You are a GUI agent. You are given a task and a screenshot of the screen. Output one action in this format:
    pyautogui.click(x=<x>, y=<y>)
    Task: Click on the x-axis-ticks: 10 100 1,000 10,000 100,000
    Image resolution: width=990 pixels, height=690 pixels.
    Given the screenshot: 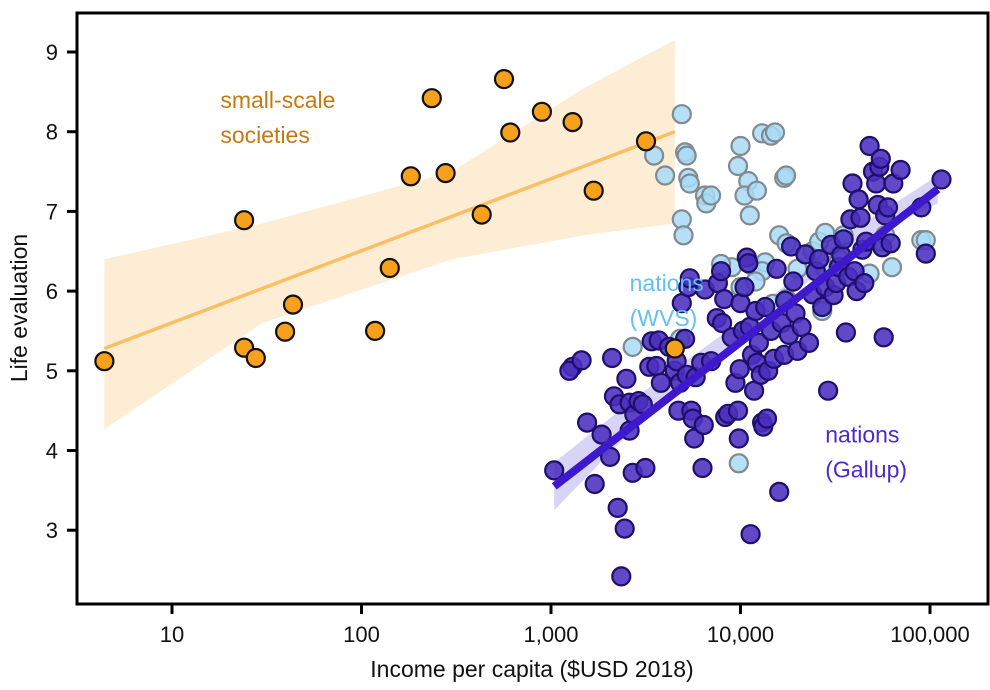 What is the action you would take?
    pyautogui.click(x=565, y=625)
    